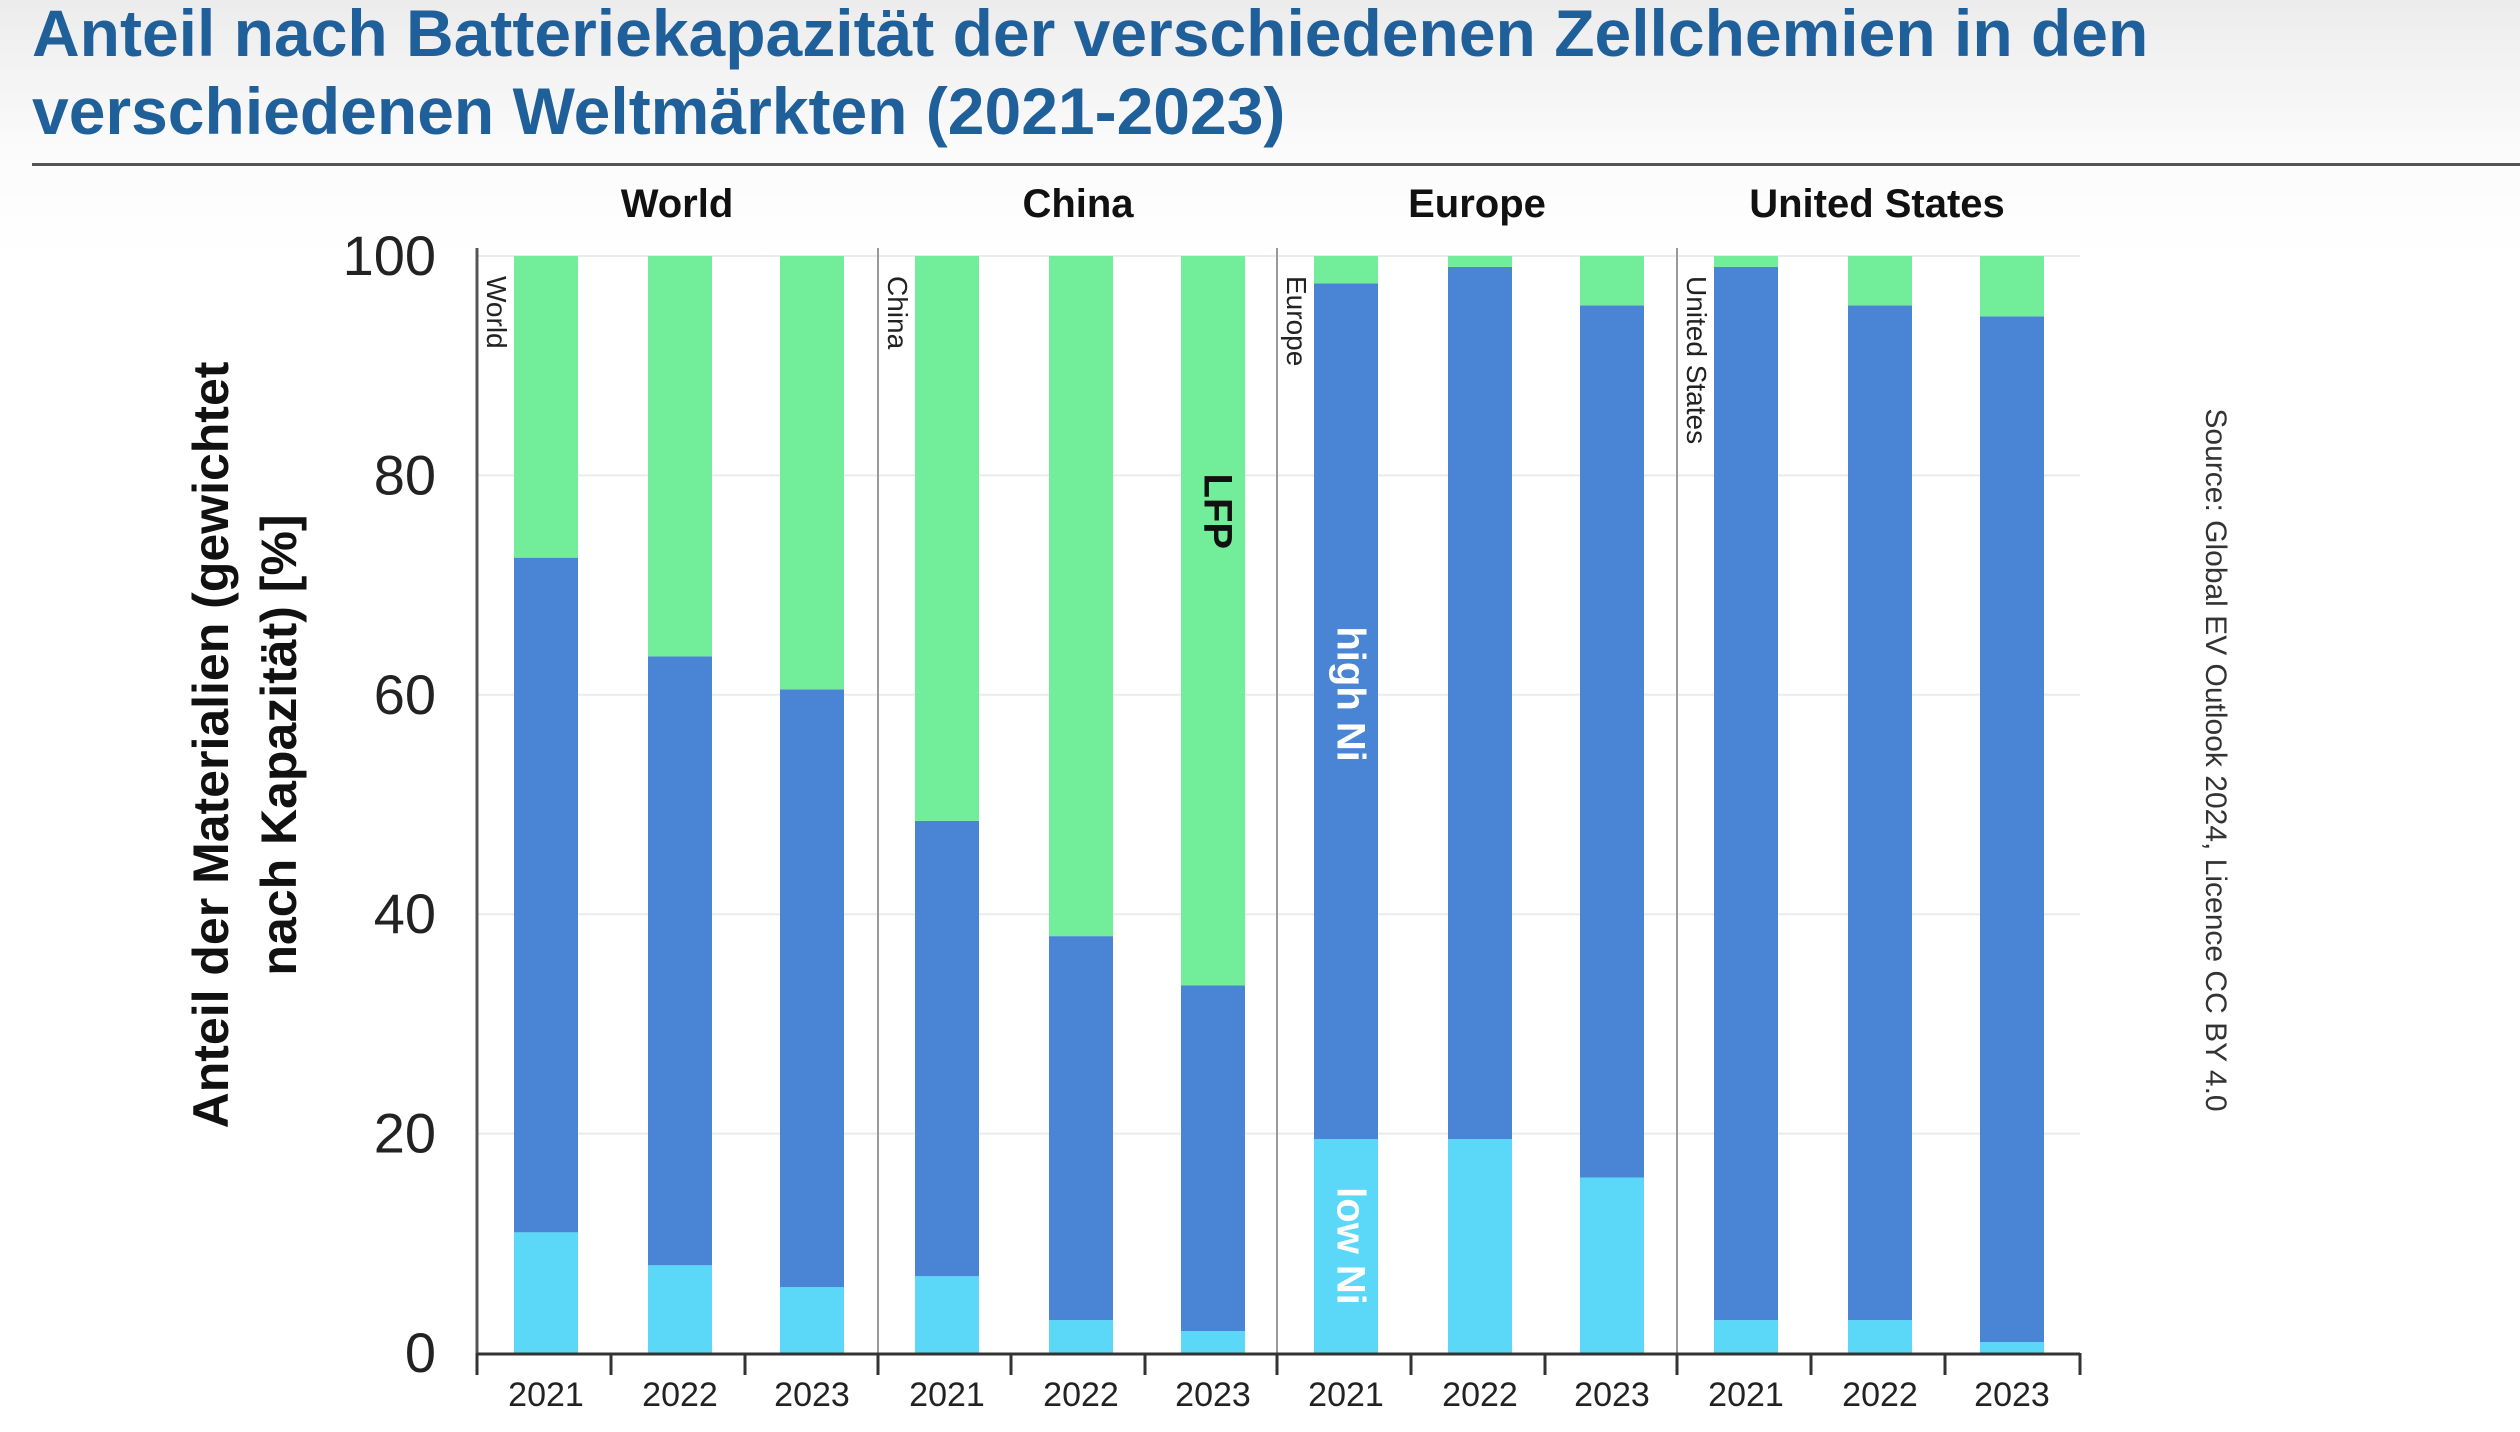  I want to click on bar-china-2023-lfp, so click(1213, 621).